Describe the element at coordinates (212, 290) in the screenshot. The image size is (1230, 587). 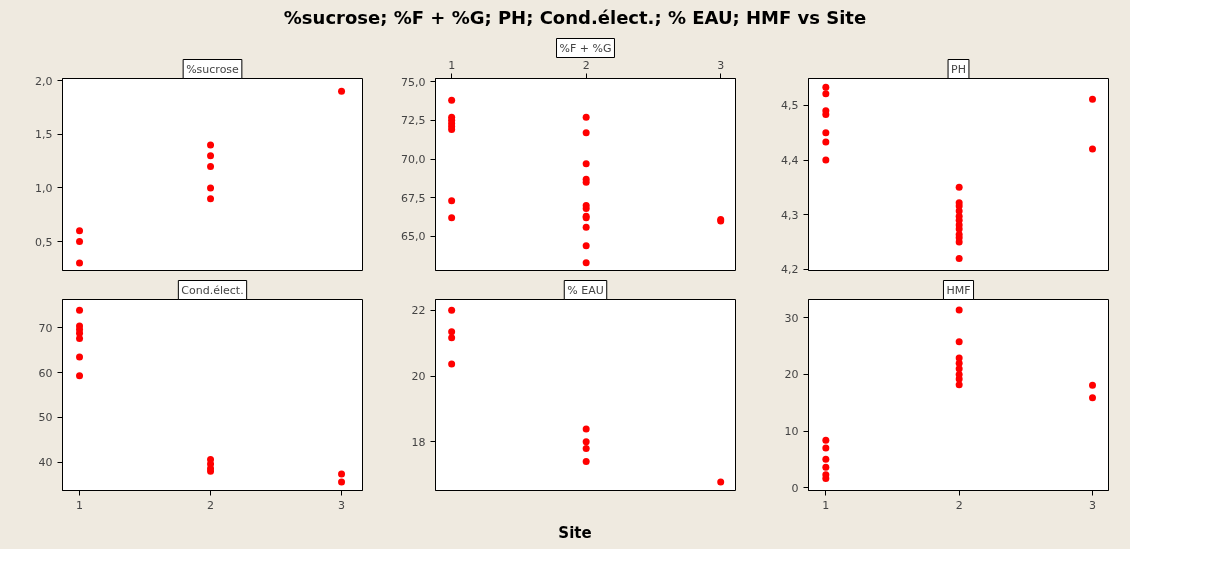
I see `chart-title: Cond.élect.` at that location.